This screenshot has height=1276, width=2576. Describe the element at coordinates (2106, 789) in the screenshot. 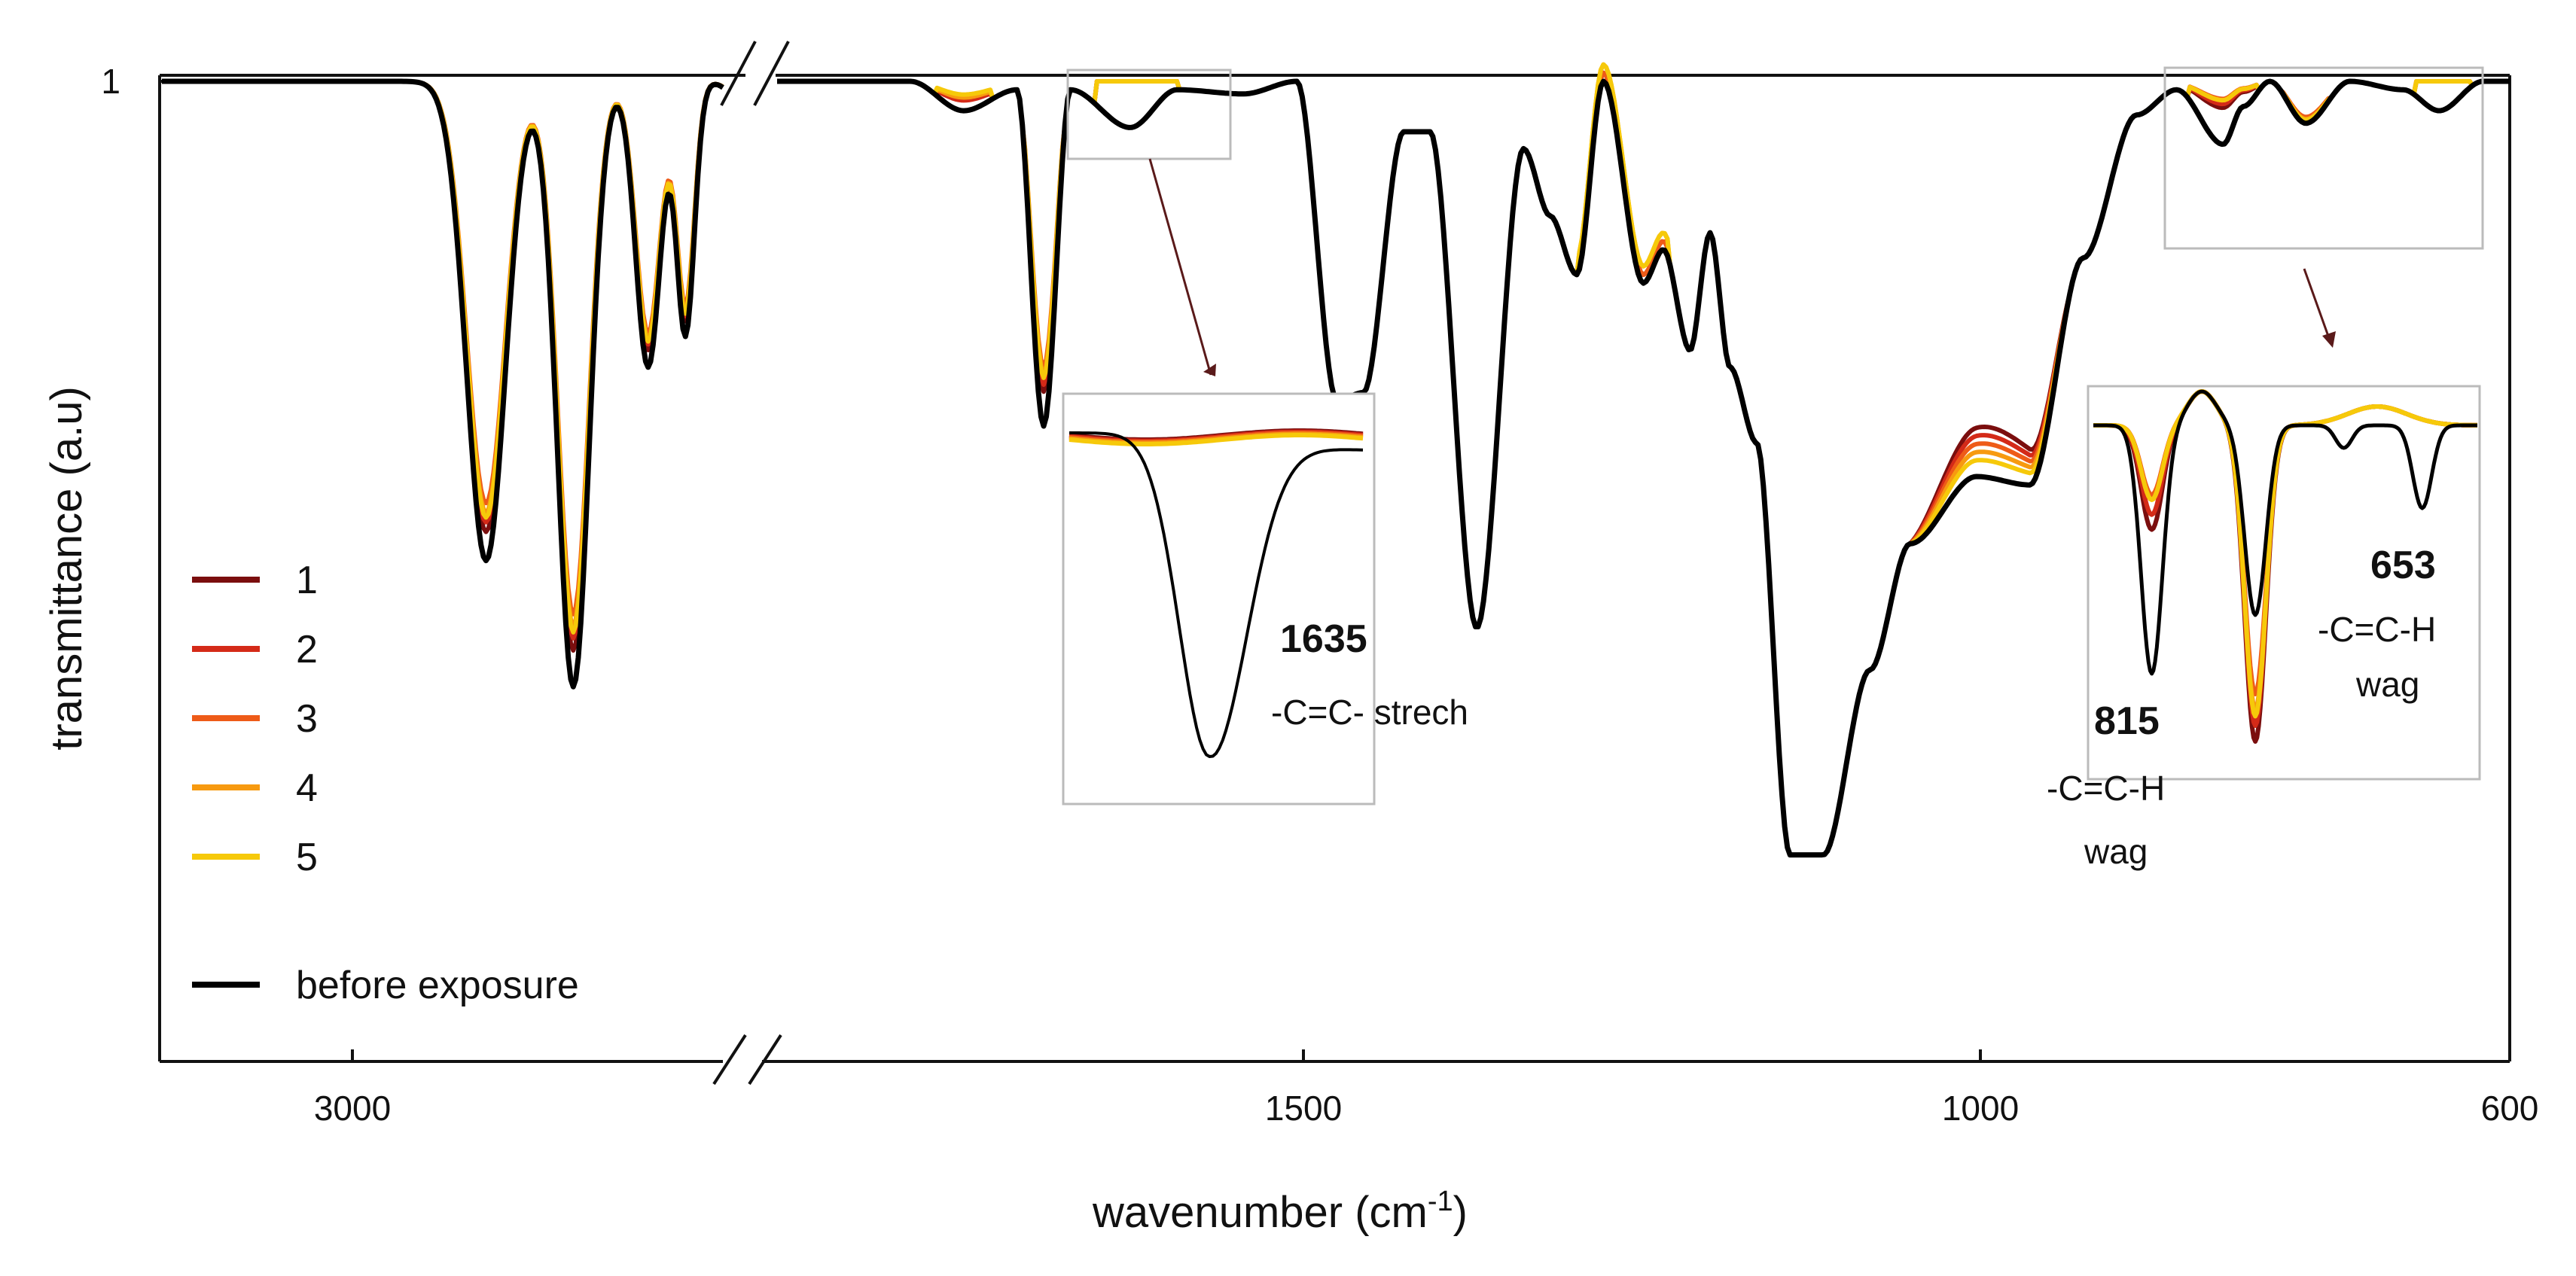

I see `annotation-815-line1: -C=C-H` at that location.